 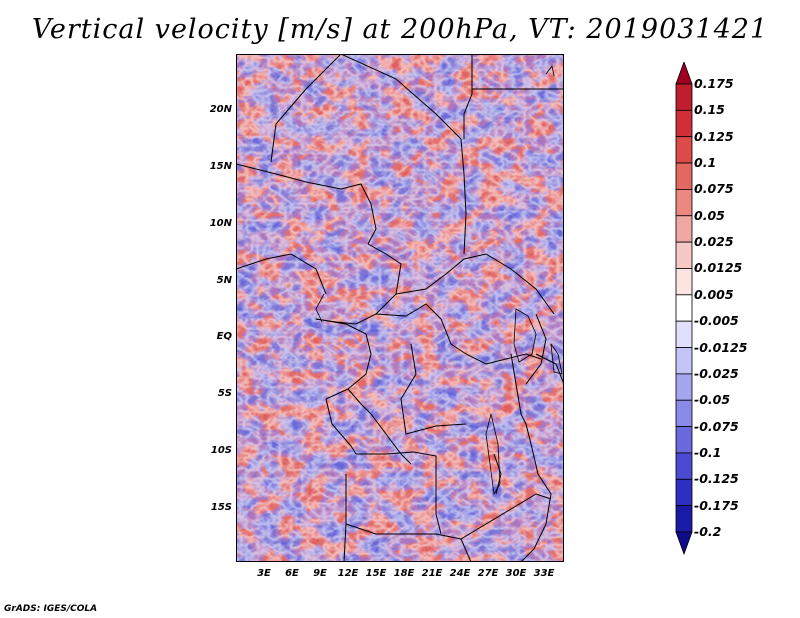 I want to click on colorbar-label: -0.175, so click(x=716, y=505).